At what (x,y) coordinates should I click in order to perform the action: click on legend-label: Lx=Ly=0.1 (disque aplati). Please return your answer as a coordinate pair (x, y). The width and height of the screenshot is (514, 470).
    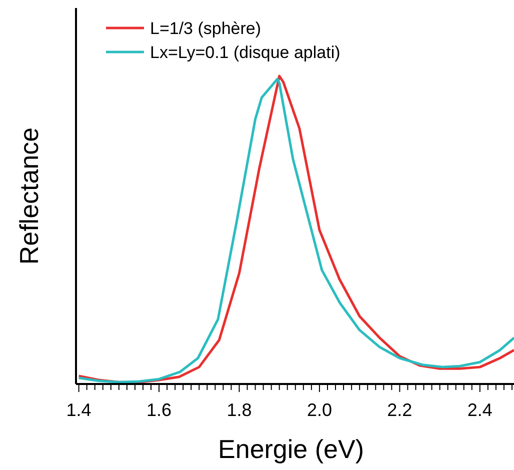
    Looking at the image, I should click on (245, 52).